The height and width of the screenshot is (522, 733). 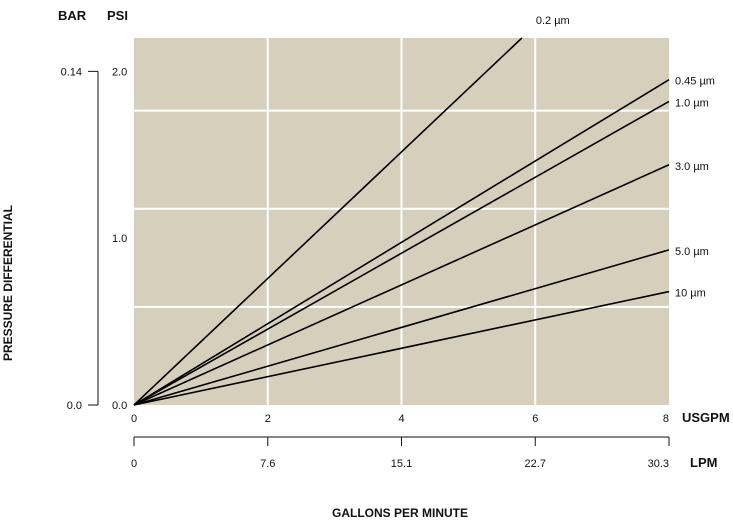 I want to click on y-axis-title: PRESSURE DIFFERENTIAL, so click(x=8, y=283).